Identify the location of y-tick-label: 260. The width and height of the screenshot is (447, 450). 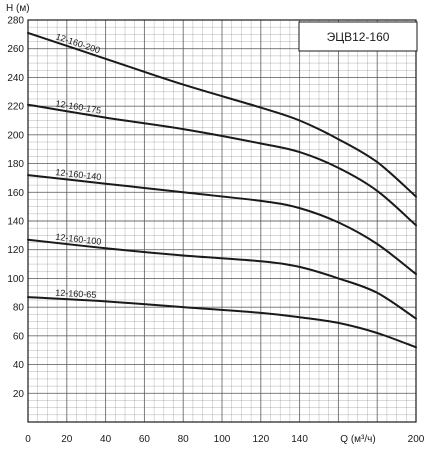
(15, 49).